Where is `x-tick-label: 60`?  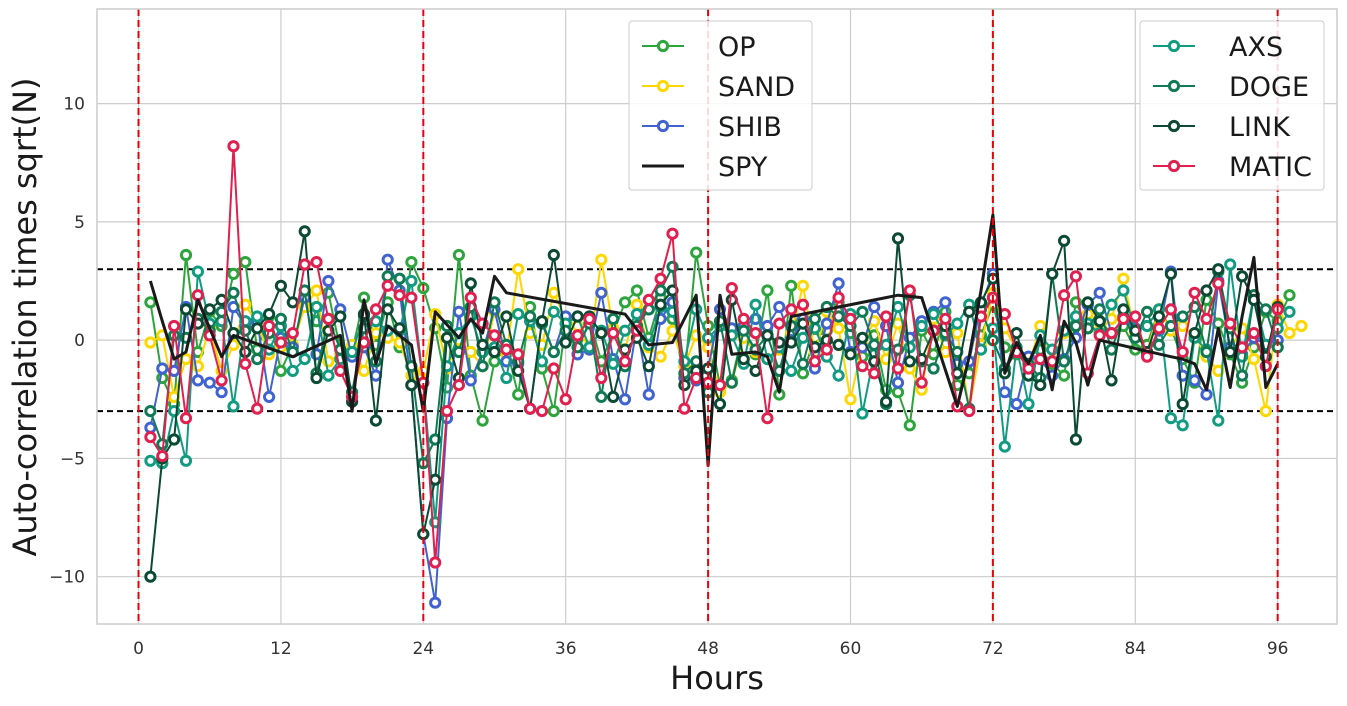
x-tick-label: 60 is located at coordinates (851, 649).